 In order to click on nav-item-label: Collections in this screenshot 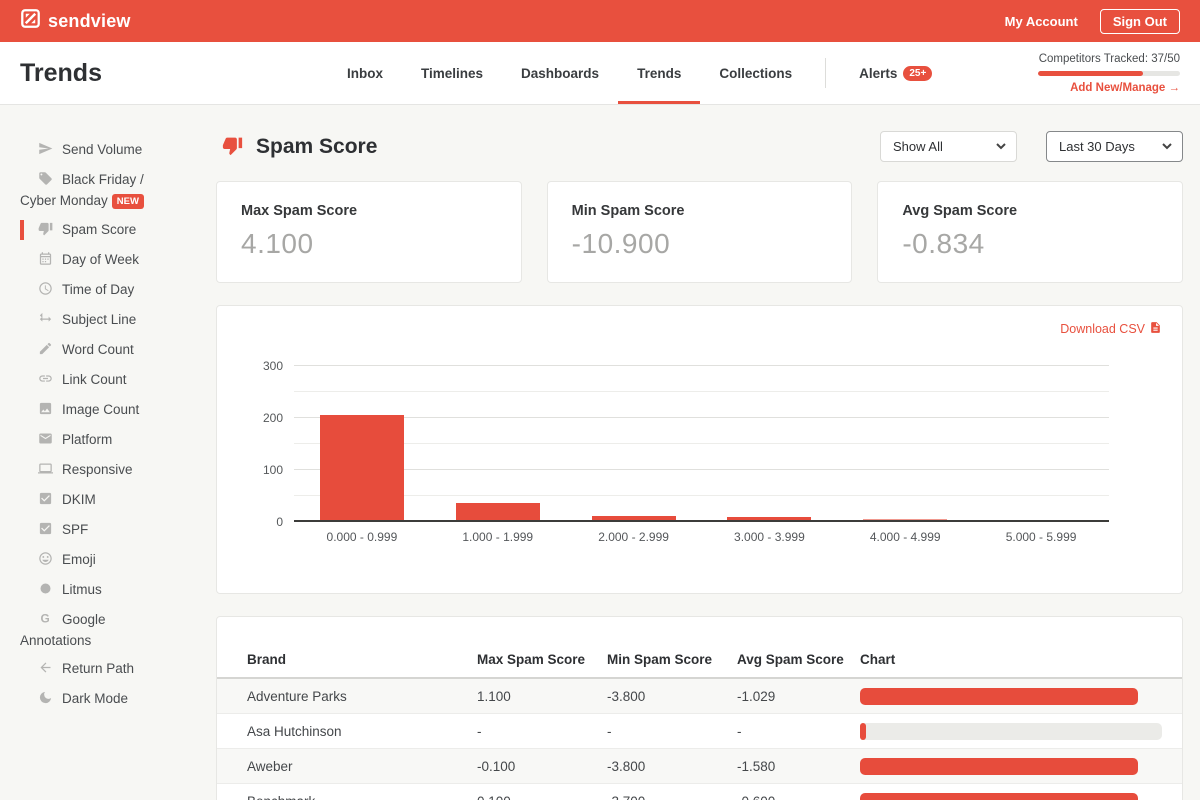, I will do `click(756, 73)`.